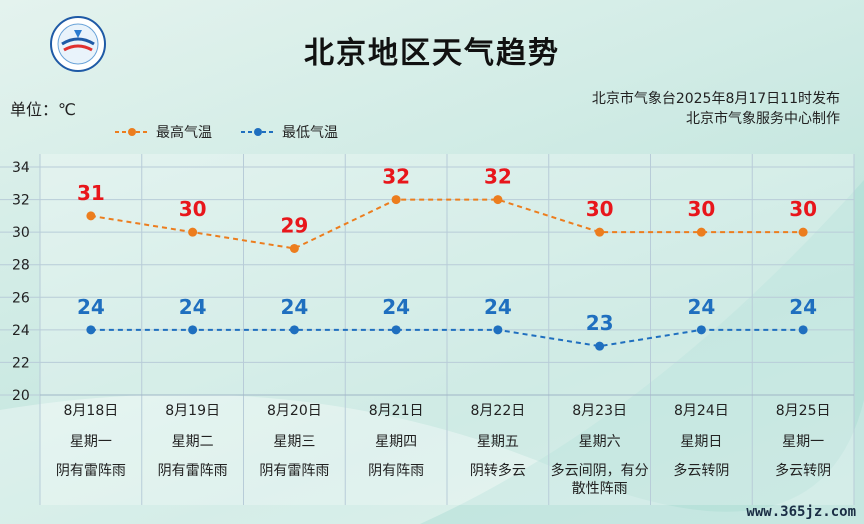 This screenshot has height=524, width=864. What do you see at coordinates (396, 411) in the screenshot?
I see `x-tick-date: 8月21日` at bounding box center [396, 411].